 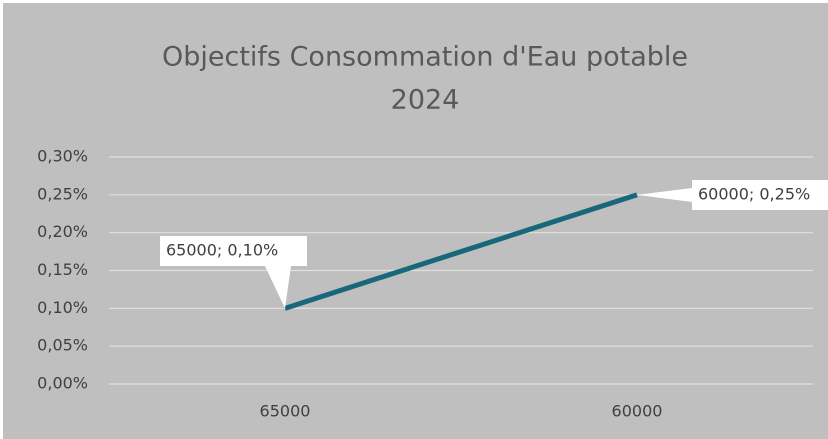 I want to click on x-tick-label: 65000, so click(x=285, y=411).